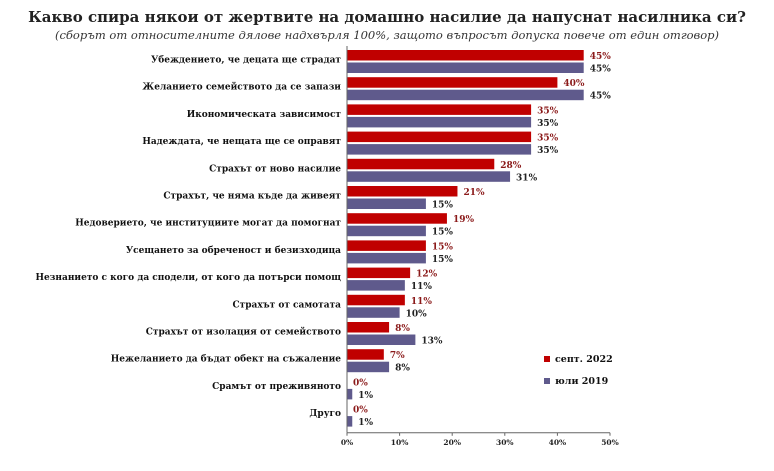 Image resolution: width=774 pixels, height=471 pixels. Describe the element at coordinates (243, 332) in the screenshot. I see `category-label: Страхът от изолация от семейството` at that location.